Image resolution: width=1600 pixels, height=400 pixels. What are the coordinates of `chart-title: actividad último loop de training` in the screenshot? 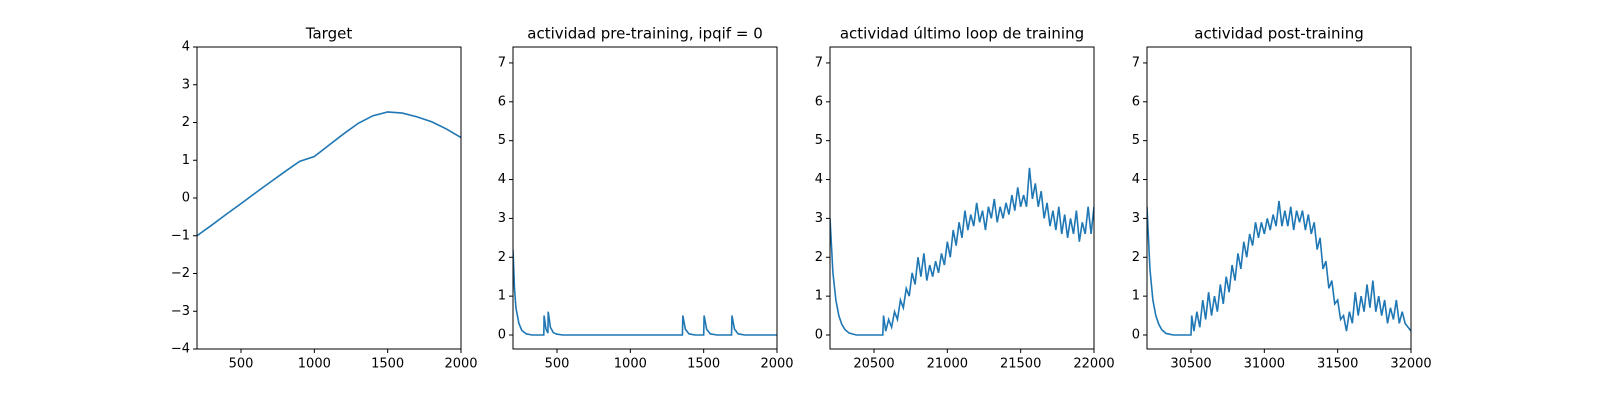 It's located at (962, 34).